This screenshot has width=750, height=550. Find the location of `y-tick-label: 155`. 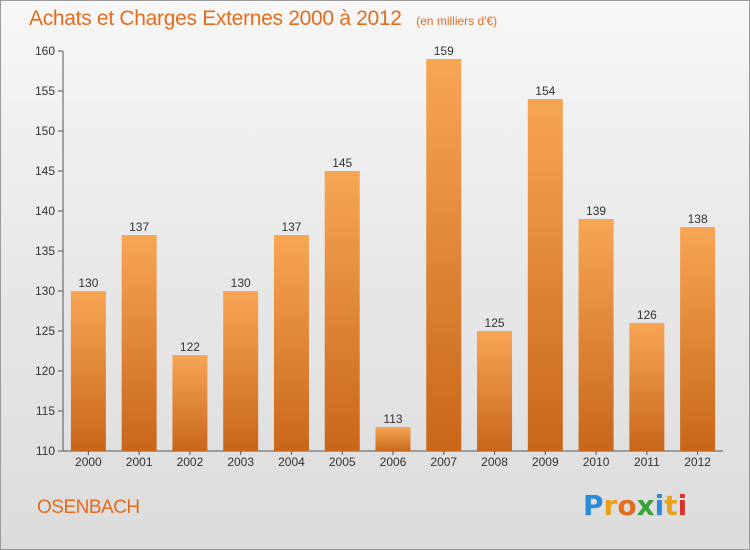

y-tick-label: 155 is located at coordinates (45, 91).